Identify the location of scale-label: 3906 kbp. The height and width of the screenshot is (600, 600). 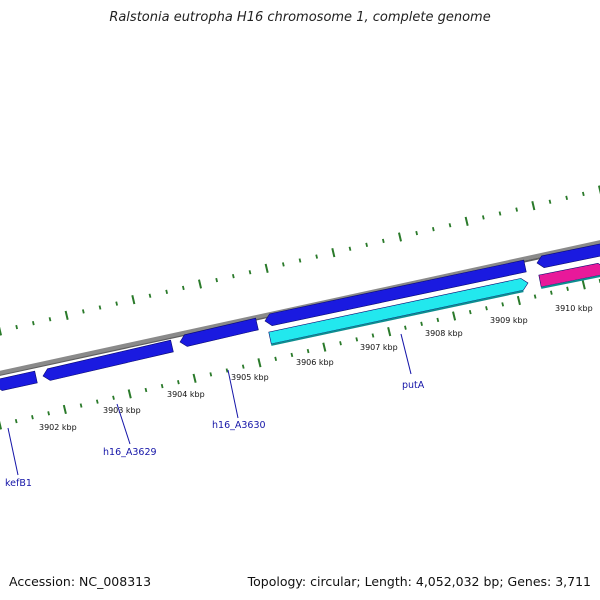
(315, 362).